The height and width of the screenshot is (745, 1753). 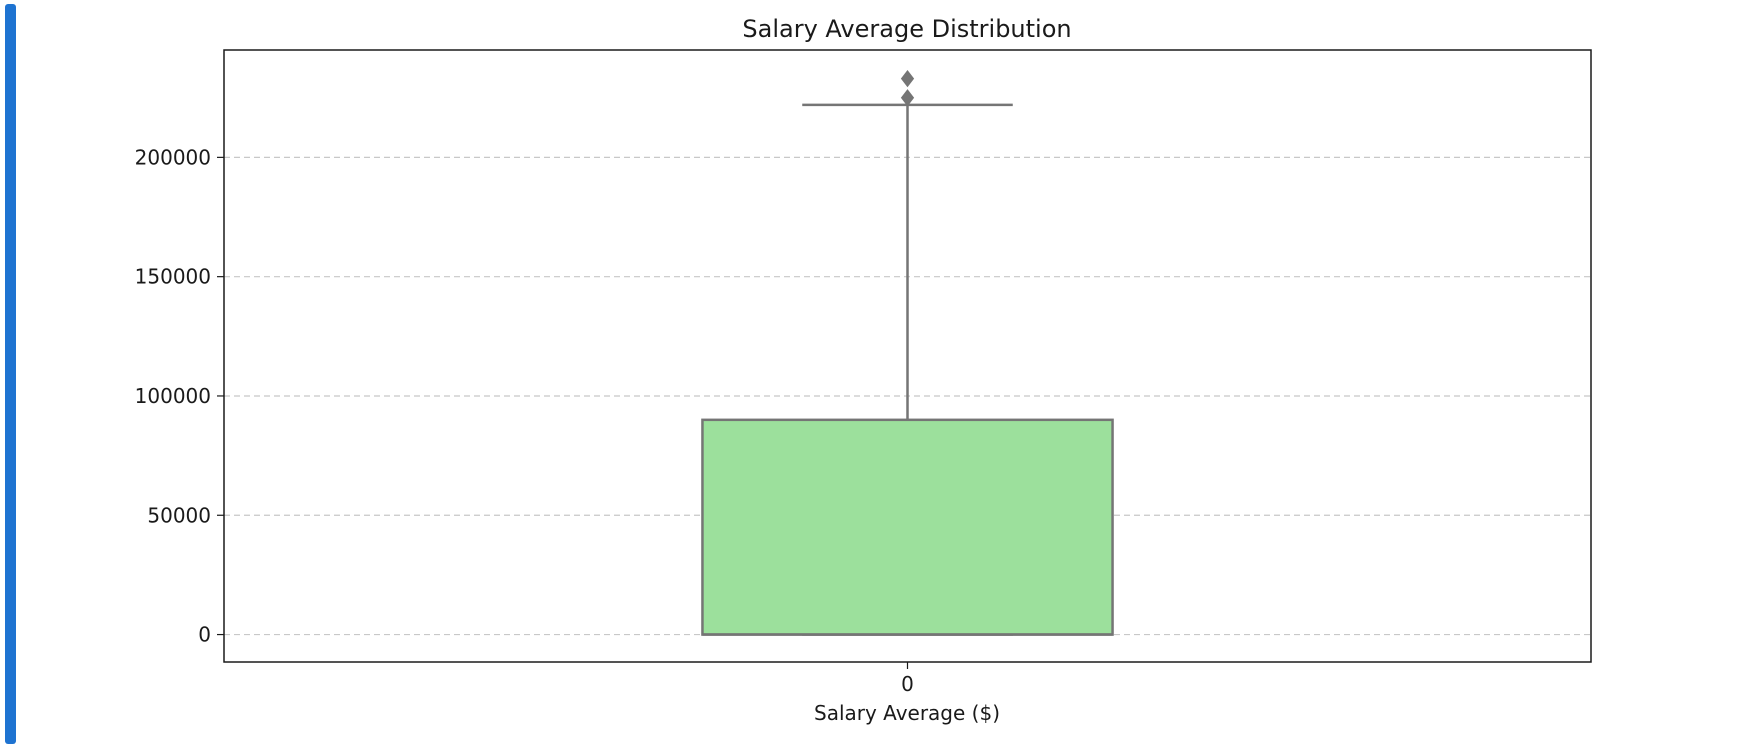 I want to click on y-tick-label: 0, so click(x=204, y=635).